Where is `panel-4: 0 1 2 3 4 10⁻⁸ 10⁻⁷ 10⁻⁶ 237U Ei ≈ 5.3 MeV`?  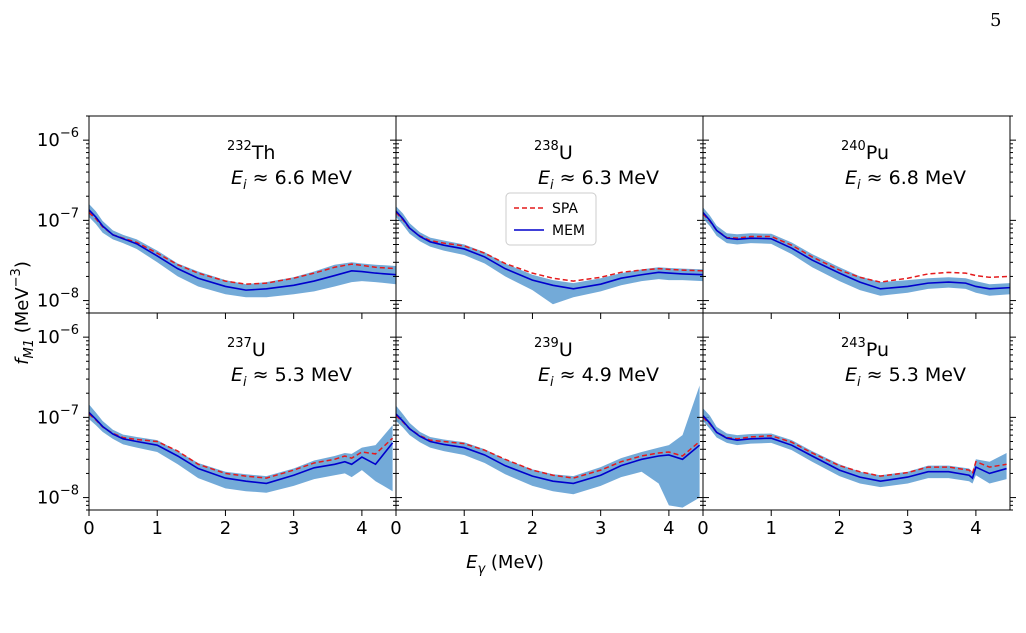
panel-4: 0 1 2 3 4 10⁻⁸ 10⁻⁷ 10⁻⁶ 237U Ei ≈ 5.3 MeV is located at coordinates (219, 425).